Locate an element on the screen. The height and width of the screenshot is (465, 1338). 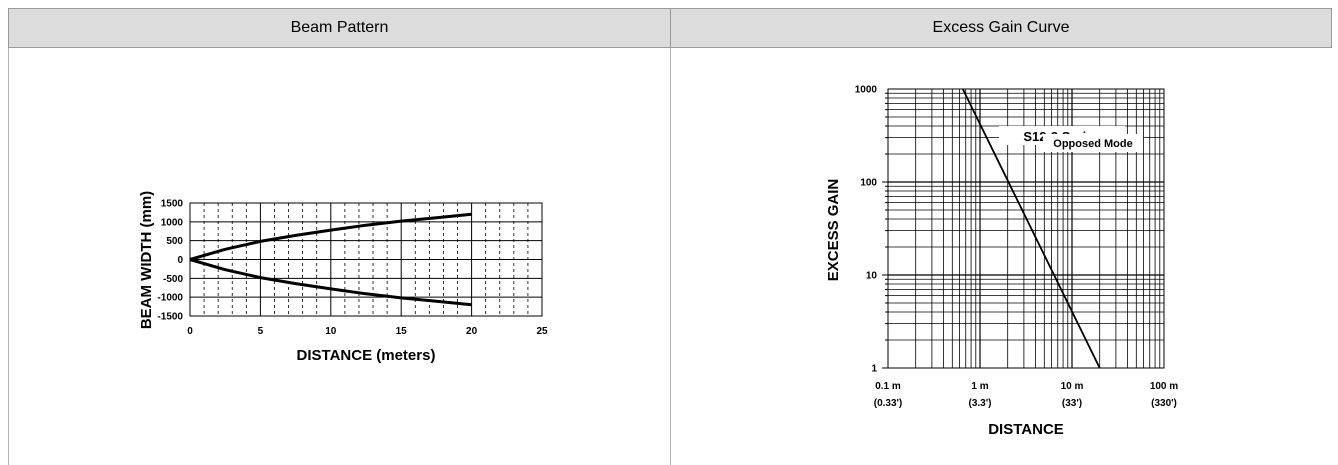
gain-x-tick-label: 1 m is located at coordinates (979, 386).